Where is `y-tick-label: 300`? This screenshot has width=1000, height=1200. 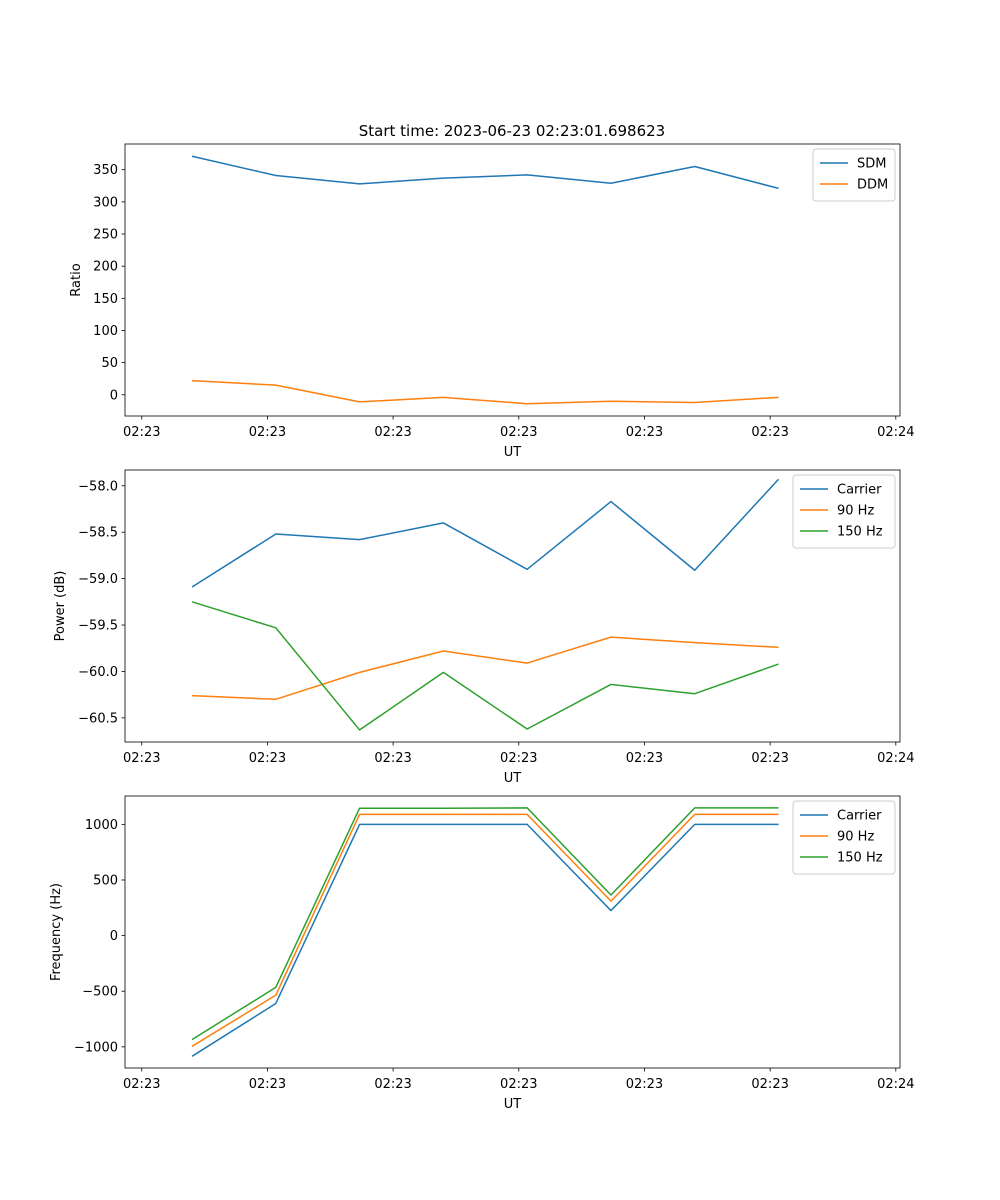
y-tick-label: 300 is located at coordinates (105, 202).